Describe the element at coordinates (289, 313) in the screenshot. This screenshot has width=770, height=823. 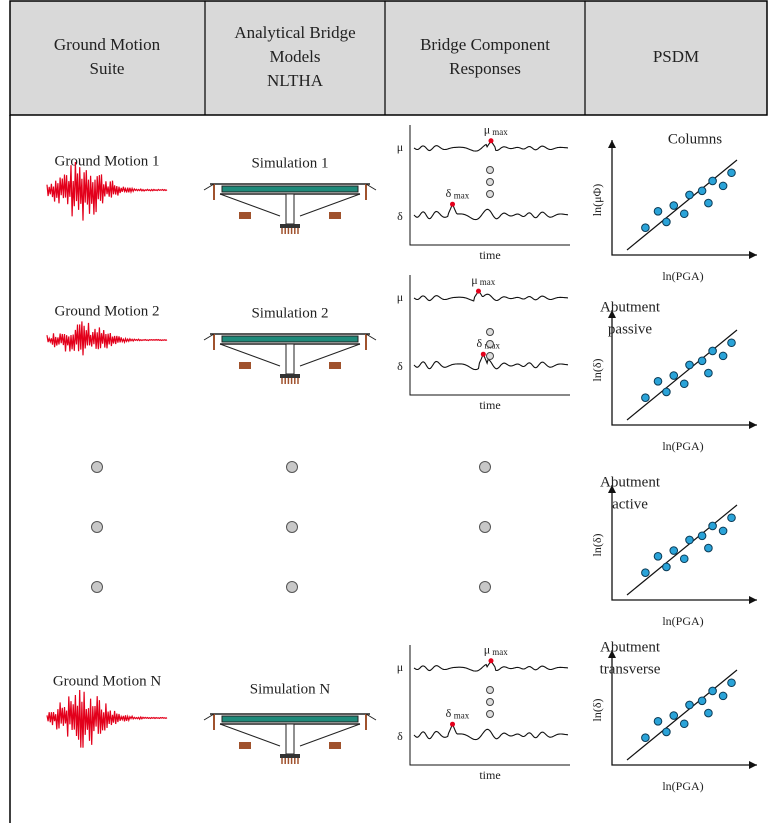
I see `simulation-label: Simulation 2` at that location.